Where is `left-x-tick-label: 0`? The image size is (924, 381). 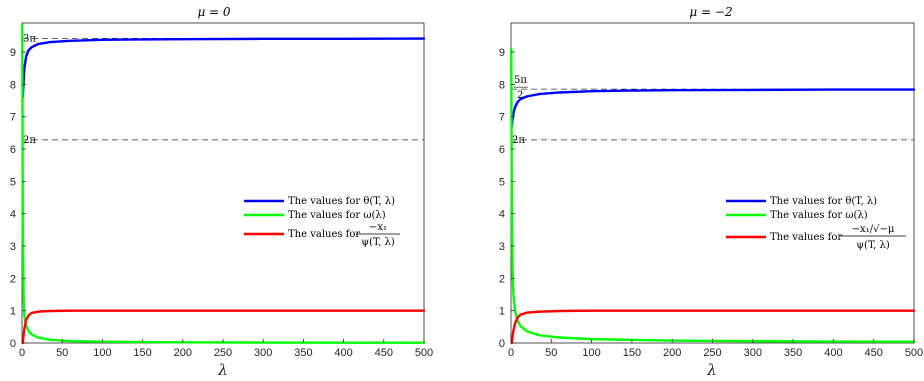 left-x-tick-label: 0 is located at coordinates (22, 353).